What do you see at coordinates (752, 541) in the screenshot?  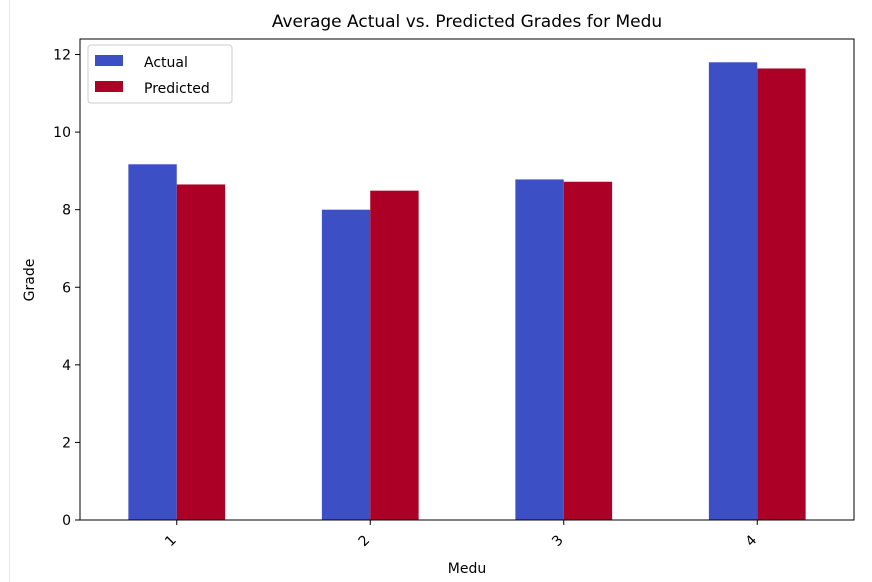 I see `x-tick-label: 4` at bounding box center [752, 541].